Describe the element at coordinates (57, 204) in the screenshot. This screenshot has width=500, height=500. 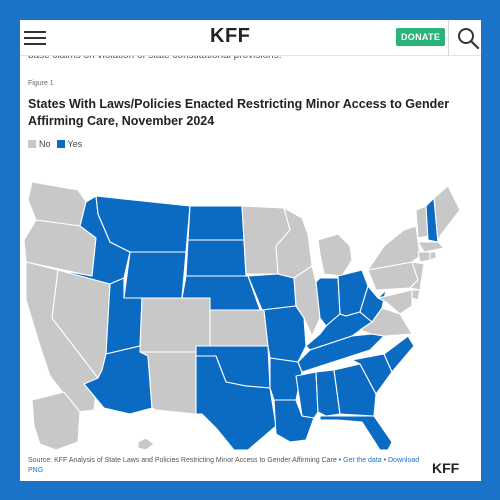
I see `state-wa` at that location.